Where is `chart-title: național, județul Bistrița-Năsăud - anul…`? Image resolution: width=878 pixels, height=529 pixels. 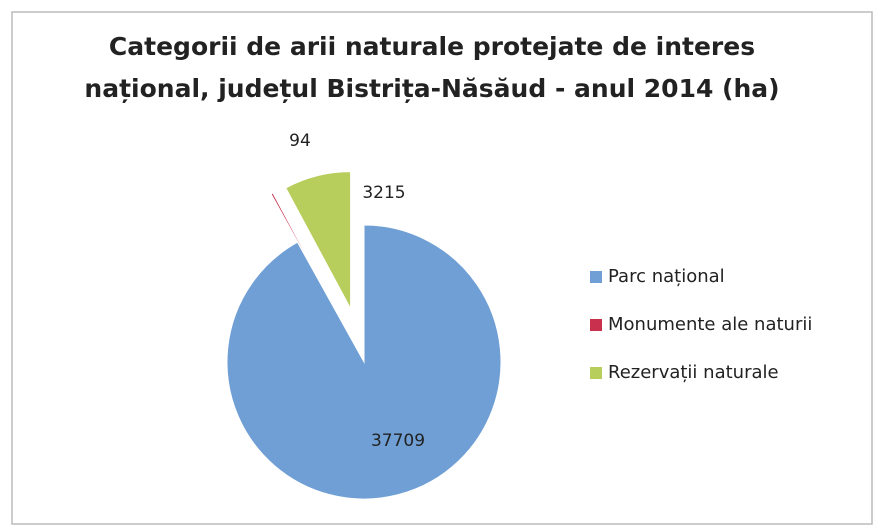
chart-title: național, județul Bistrița-Năsăud - anul… is located at coordinates (431, 88).